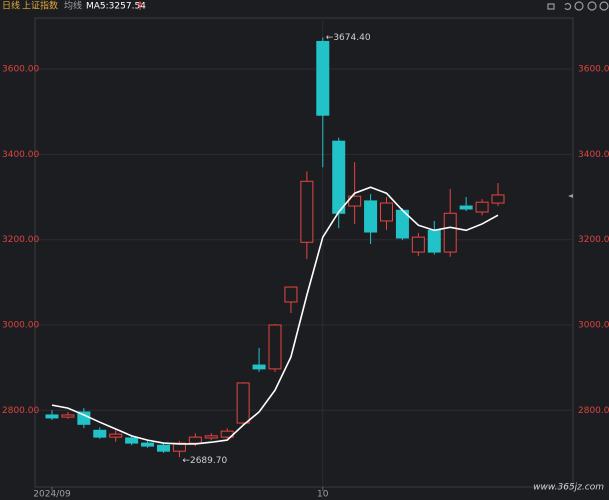 The height and width of the screenshot is (500, 609). I want to click on undo-icon, so click(568, 6).